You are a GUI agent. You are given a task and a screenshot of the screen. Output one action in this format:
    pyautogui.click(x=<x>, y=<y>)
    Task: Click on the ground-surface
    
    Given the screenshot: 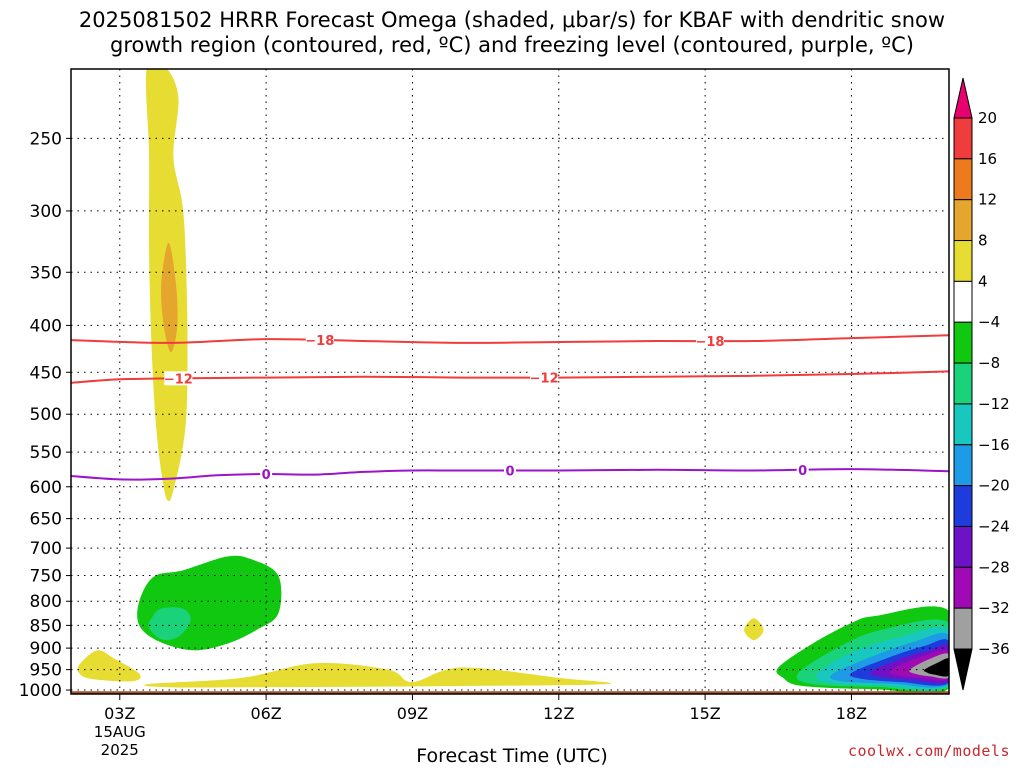 What is the action you would take?
    pyautogui.click(x=510, y=692)
    